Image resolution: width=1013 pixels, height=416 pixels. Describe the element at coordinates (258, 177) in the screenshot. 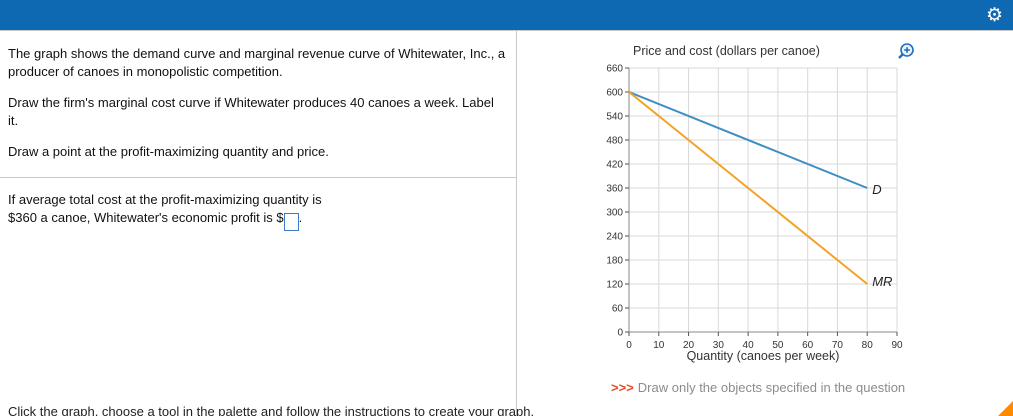

I see `question-divider` at that location.